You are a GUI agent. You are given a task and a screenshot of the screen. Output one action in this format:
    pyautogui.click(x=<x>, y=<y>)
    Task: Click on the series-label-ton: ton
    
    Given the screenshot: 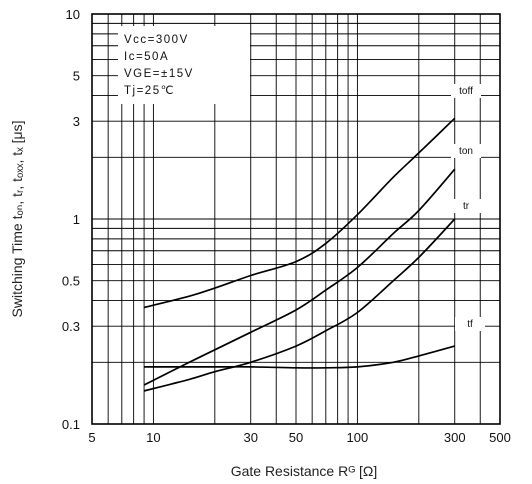 What is the action you would take?
    pyautogui.click(x=466, y=151)
    